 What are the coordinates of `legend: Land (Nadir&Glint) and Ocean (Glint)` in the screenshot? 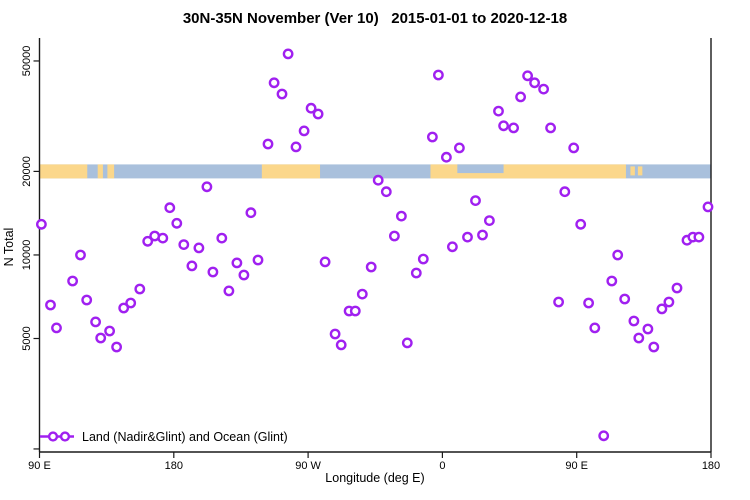 It's located at (163, 436).